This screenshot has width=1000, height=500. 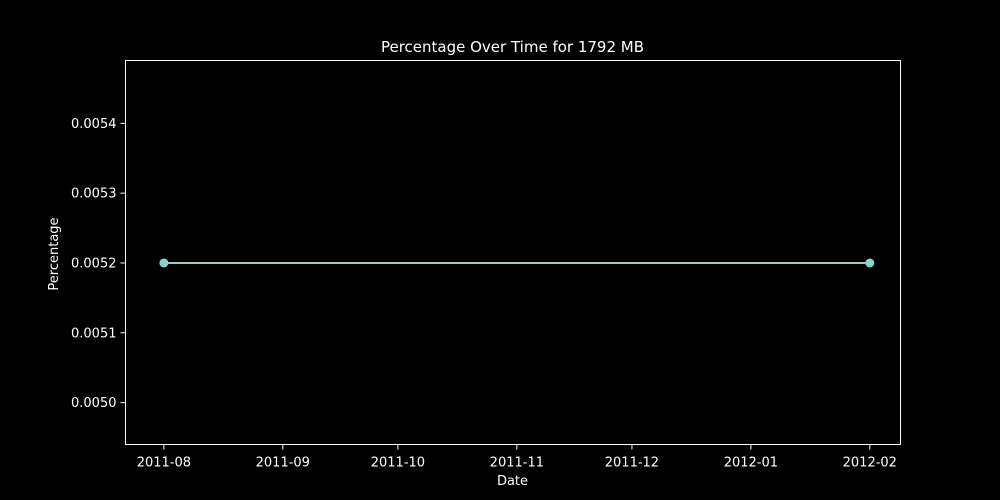 I want to click on x-tick-label: 2011-09, so click(x=283, y=463).